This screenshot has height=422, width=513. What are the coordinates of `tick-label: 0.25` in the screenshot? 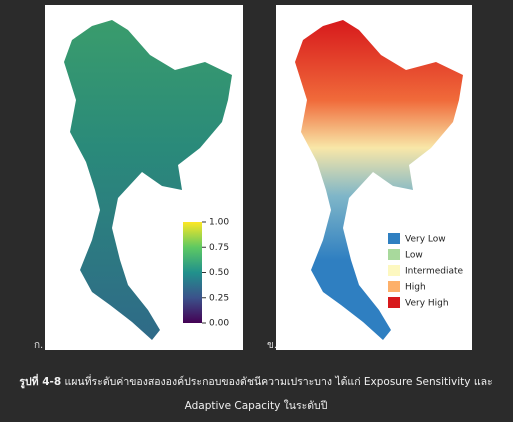 It's located at (219, 298).